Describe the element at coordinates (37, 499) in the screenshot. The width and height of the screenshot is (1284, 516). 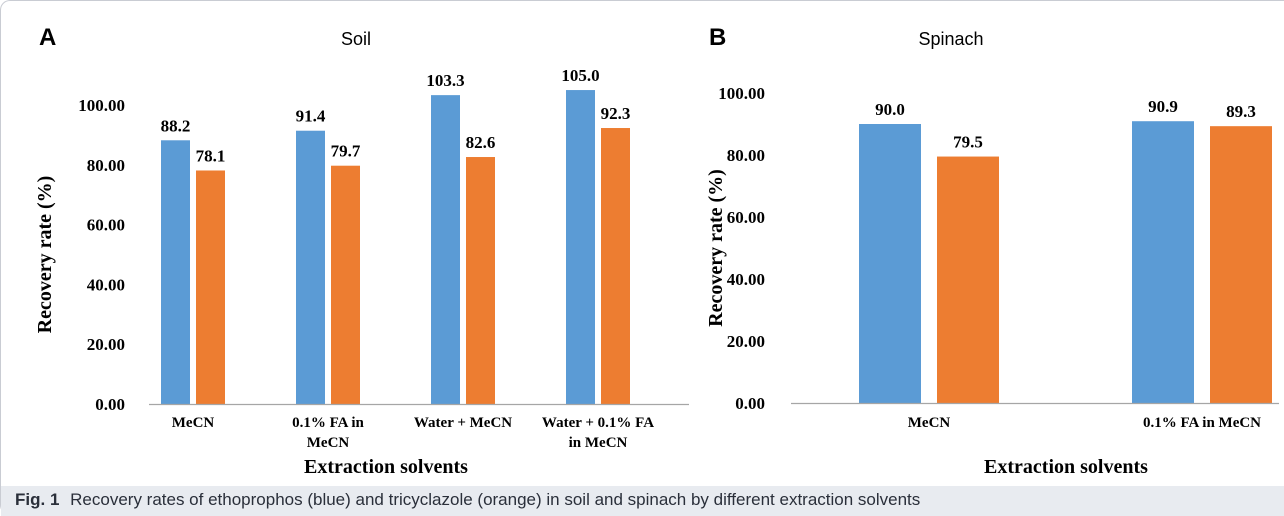
I see `caption-label: Fig. 1` at that location.